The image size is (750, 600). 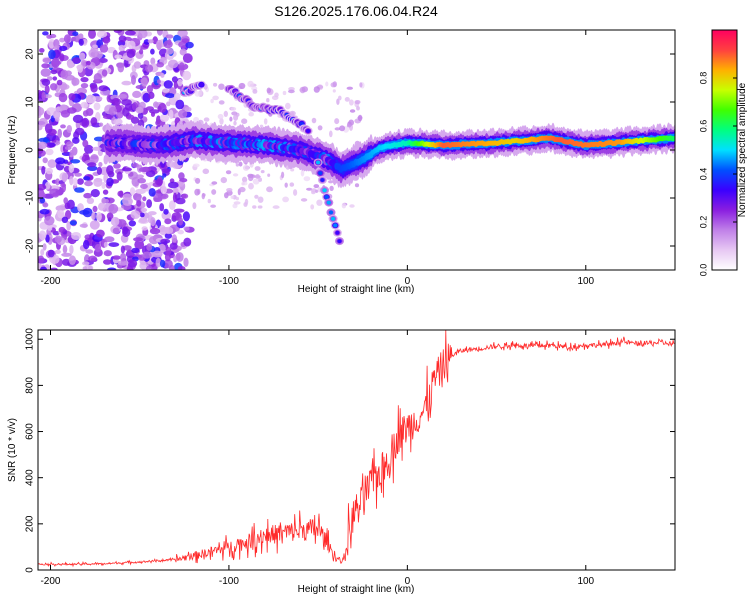 I want to click on colorbar-tick-label: 0.6, so click(x=703, y=126).